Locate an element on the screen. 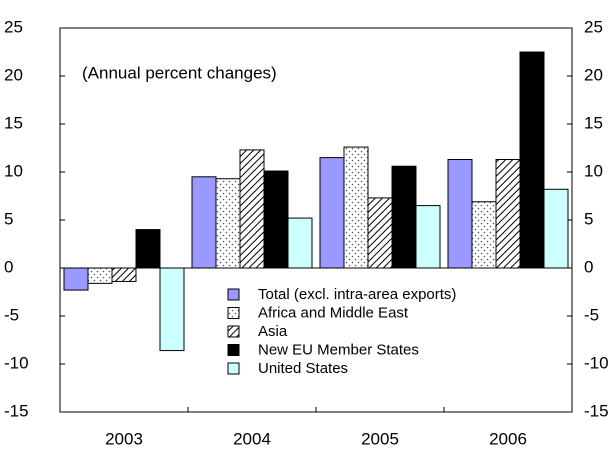 This screenshot has height=452, width=616. legend-label: Africa and Middle East is located at coordinates (333, 312).